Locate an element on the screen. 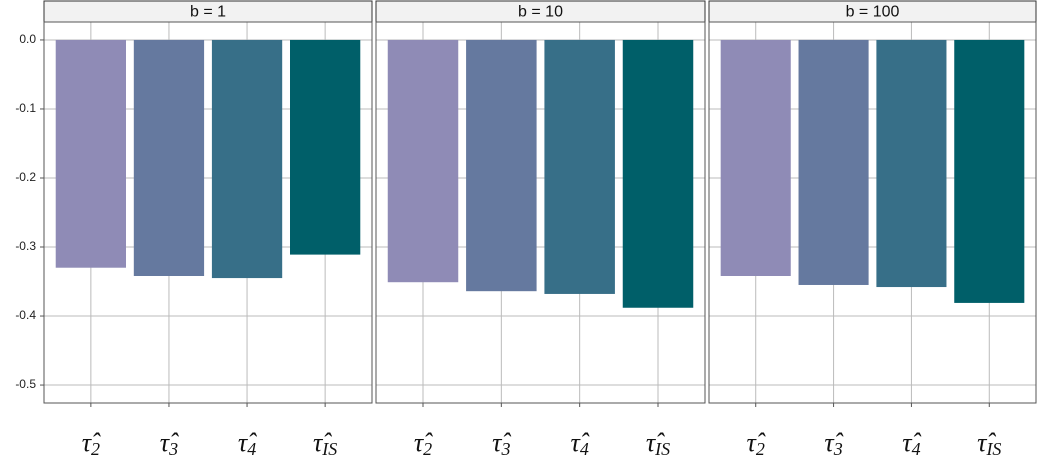  y-tick-label: -0.1 is located at coordinates (25, 108).